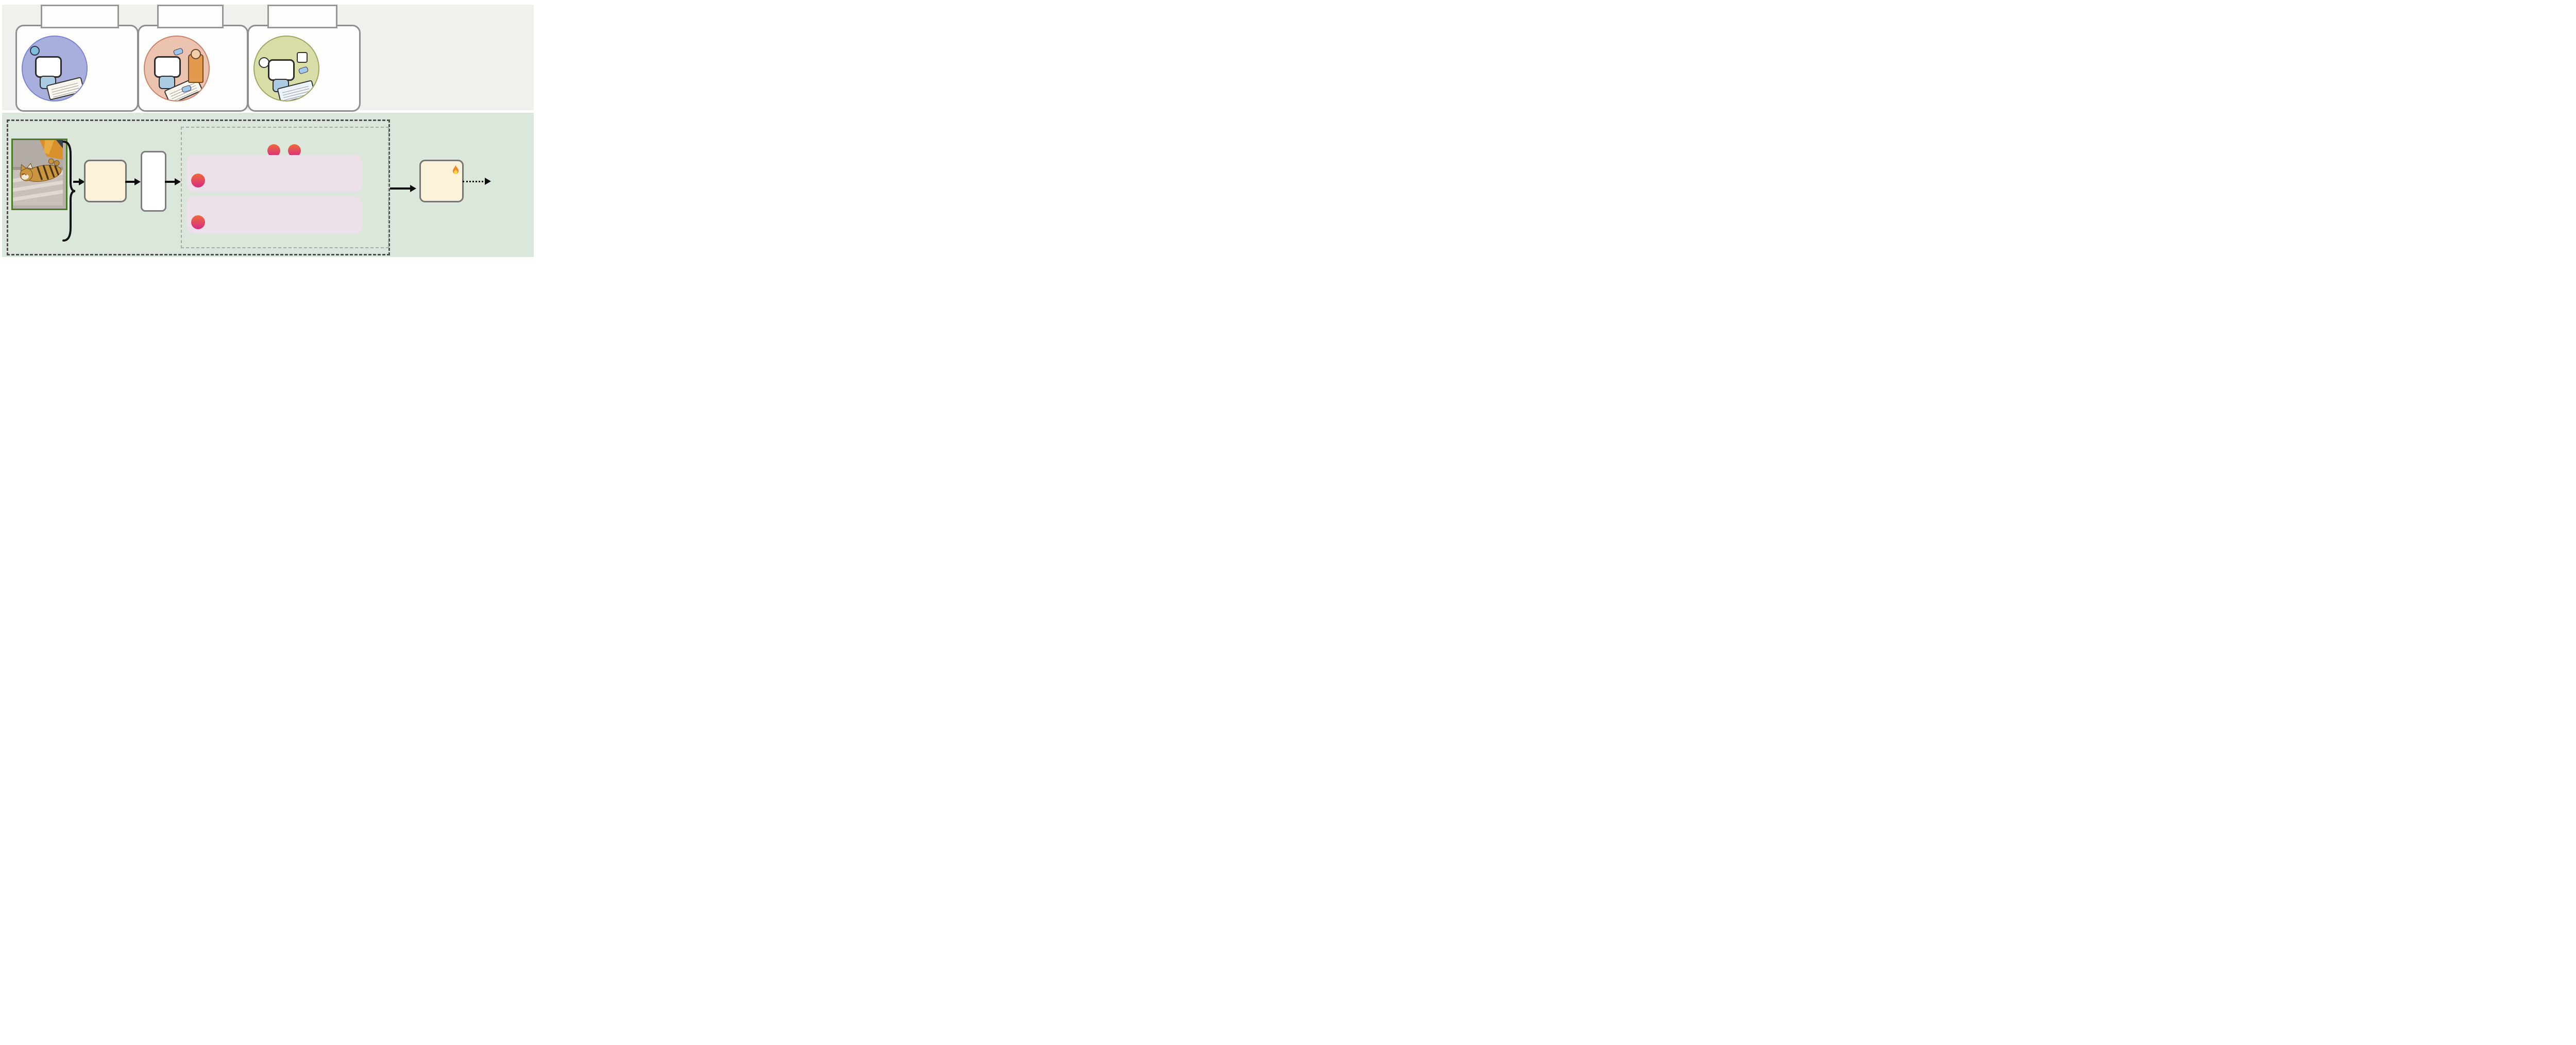 Image resolution: width=2576 pixels, height=1045 pixels. What do you see at coordinates (130, 182) in the screenshot?
I see `arrow-vlm-to-predictions` at bounding box center [130, 182].